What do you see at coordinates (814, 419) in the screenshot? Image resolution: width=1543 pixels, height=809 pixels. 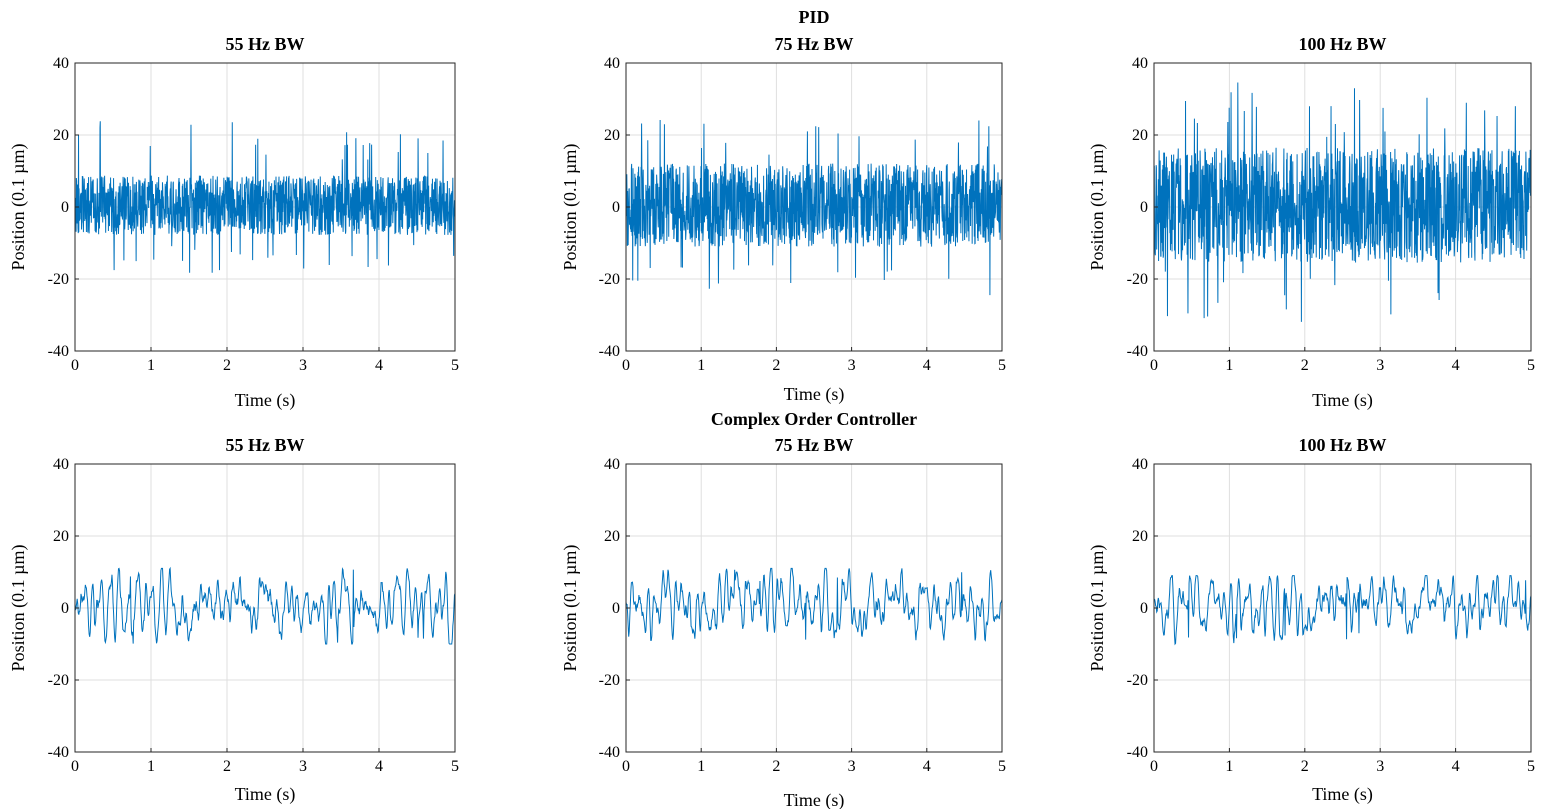 I see `figure-title-complex-order: Complex Order Controller` at bounding box center [814, 419].